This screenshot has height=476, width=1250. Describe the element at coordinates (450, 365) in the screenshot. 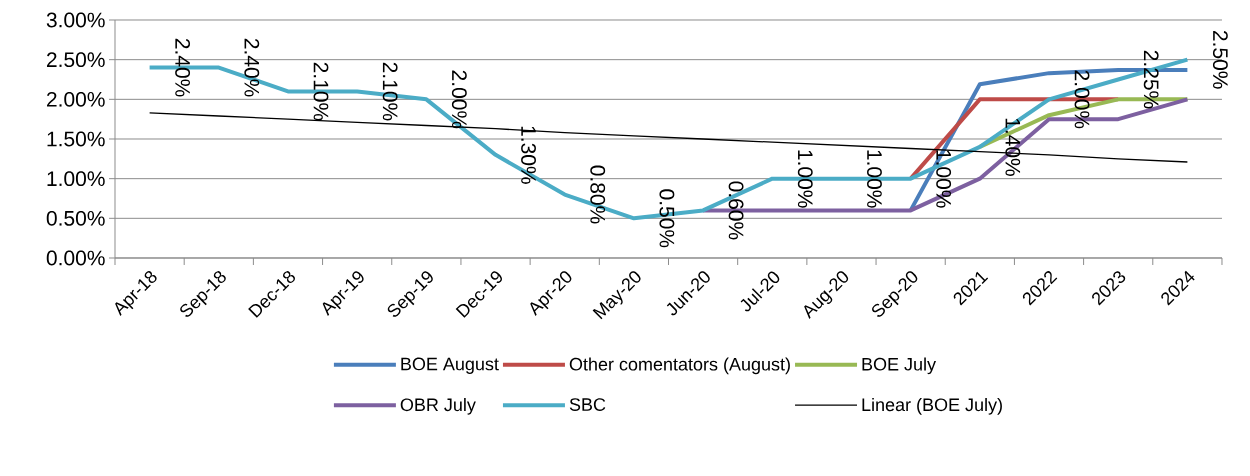

I see `legend-label: BOE August` at that location.